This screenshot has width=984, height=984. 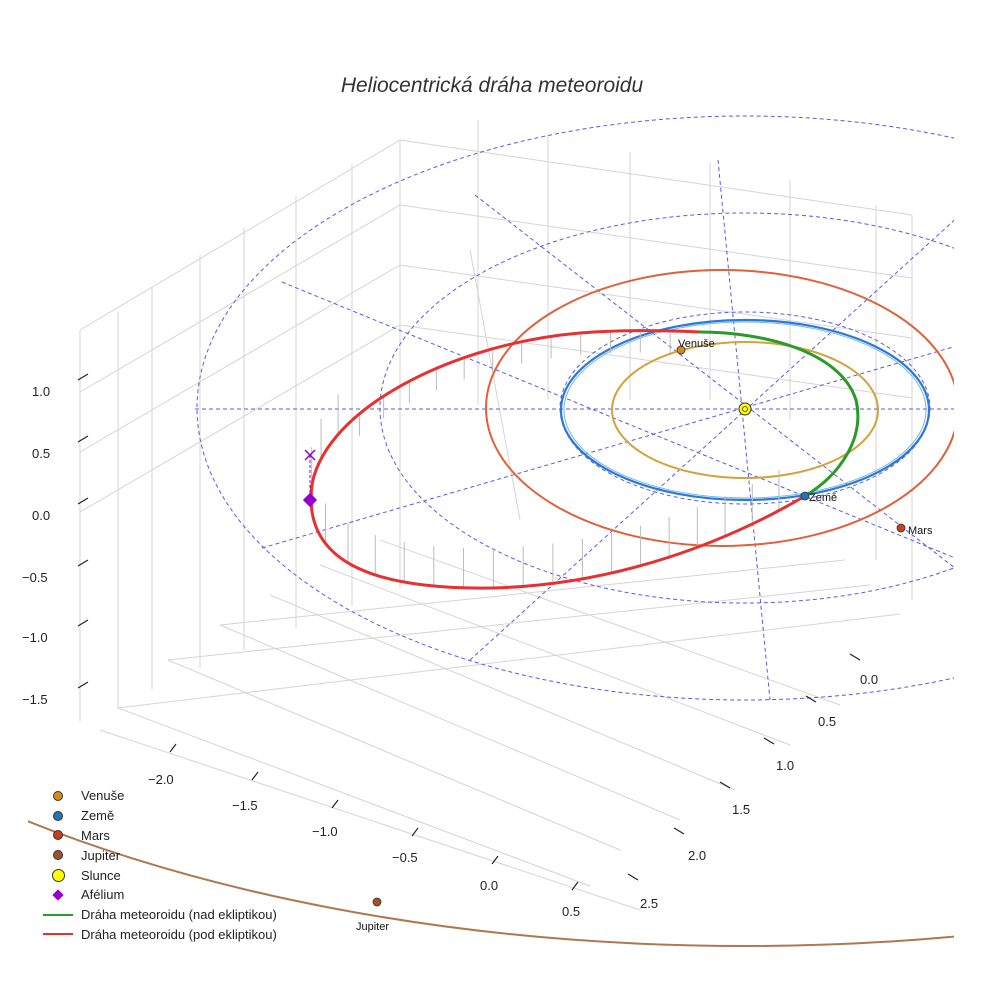 What do you see at coordinates (557, 459) in the screenshot?
I see `series-below-ecliptic` at bounding box center [557, 459].